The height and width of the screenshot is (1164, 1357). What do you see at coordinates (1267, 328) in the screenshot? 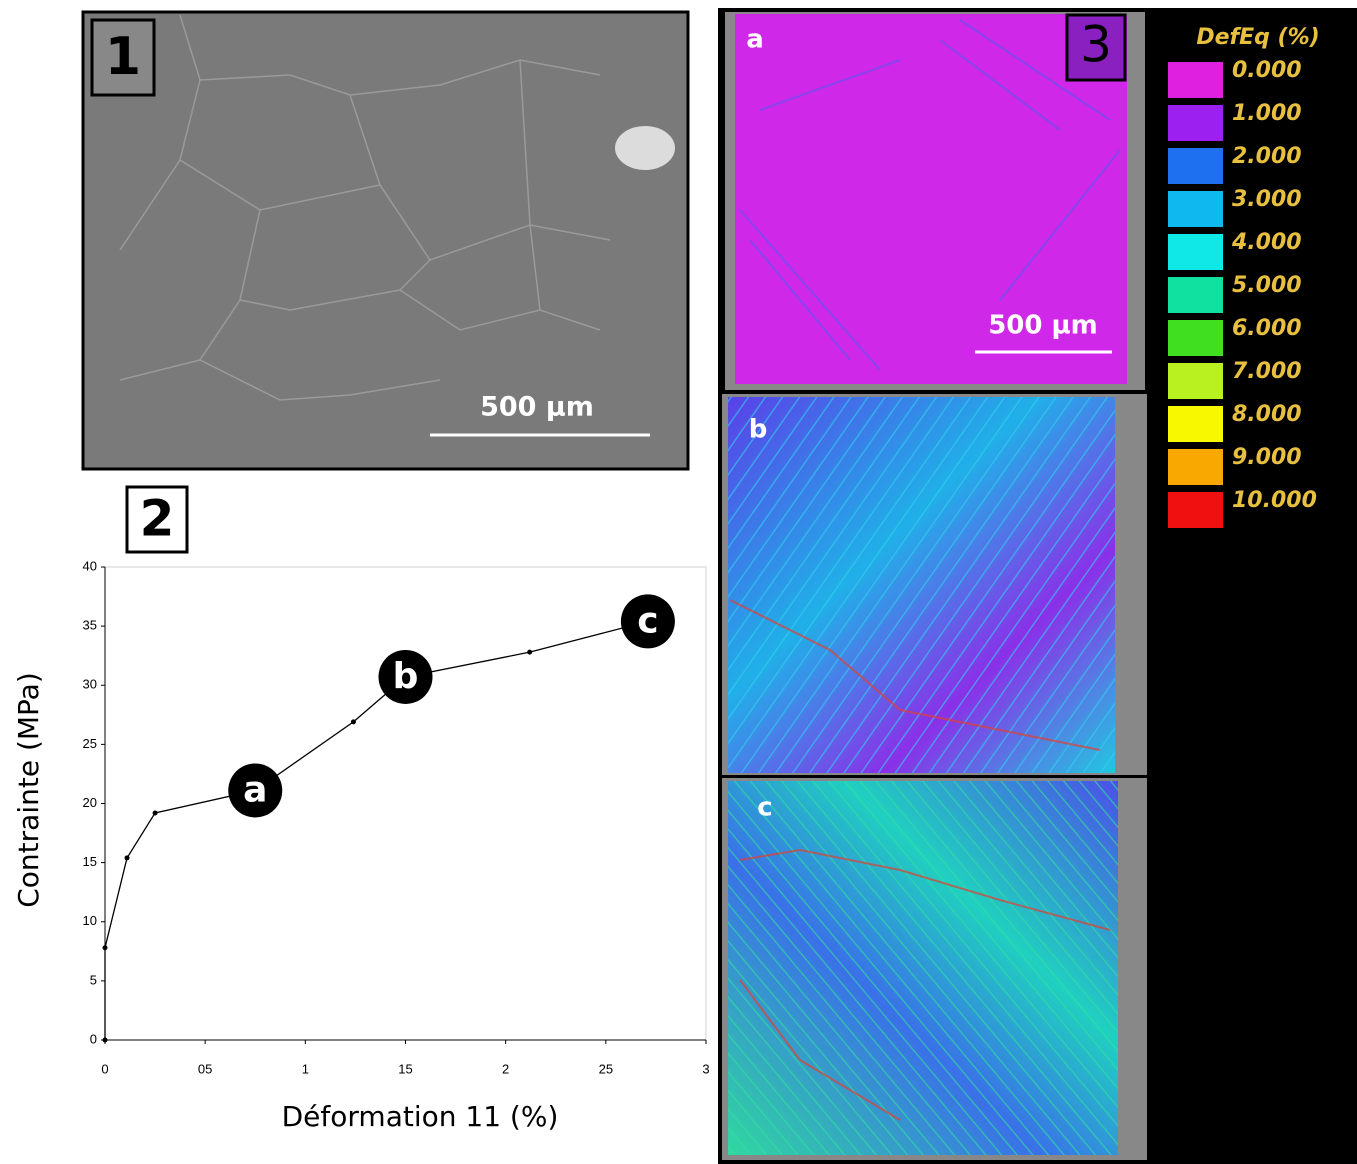
I see `legend-label: 6.000` at bounding box center [1267, 328].